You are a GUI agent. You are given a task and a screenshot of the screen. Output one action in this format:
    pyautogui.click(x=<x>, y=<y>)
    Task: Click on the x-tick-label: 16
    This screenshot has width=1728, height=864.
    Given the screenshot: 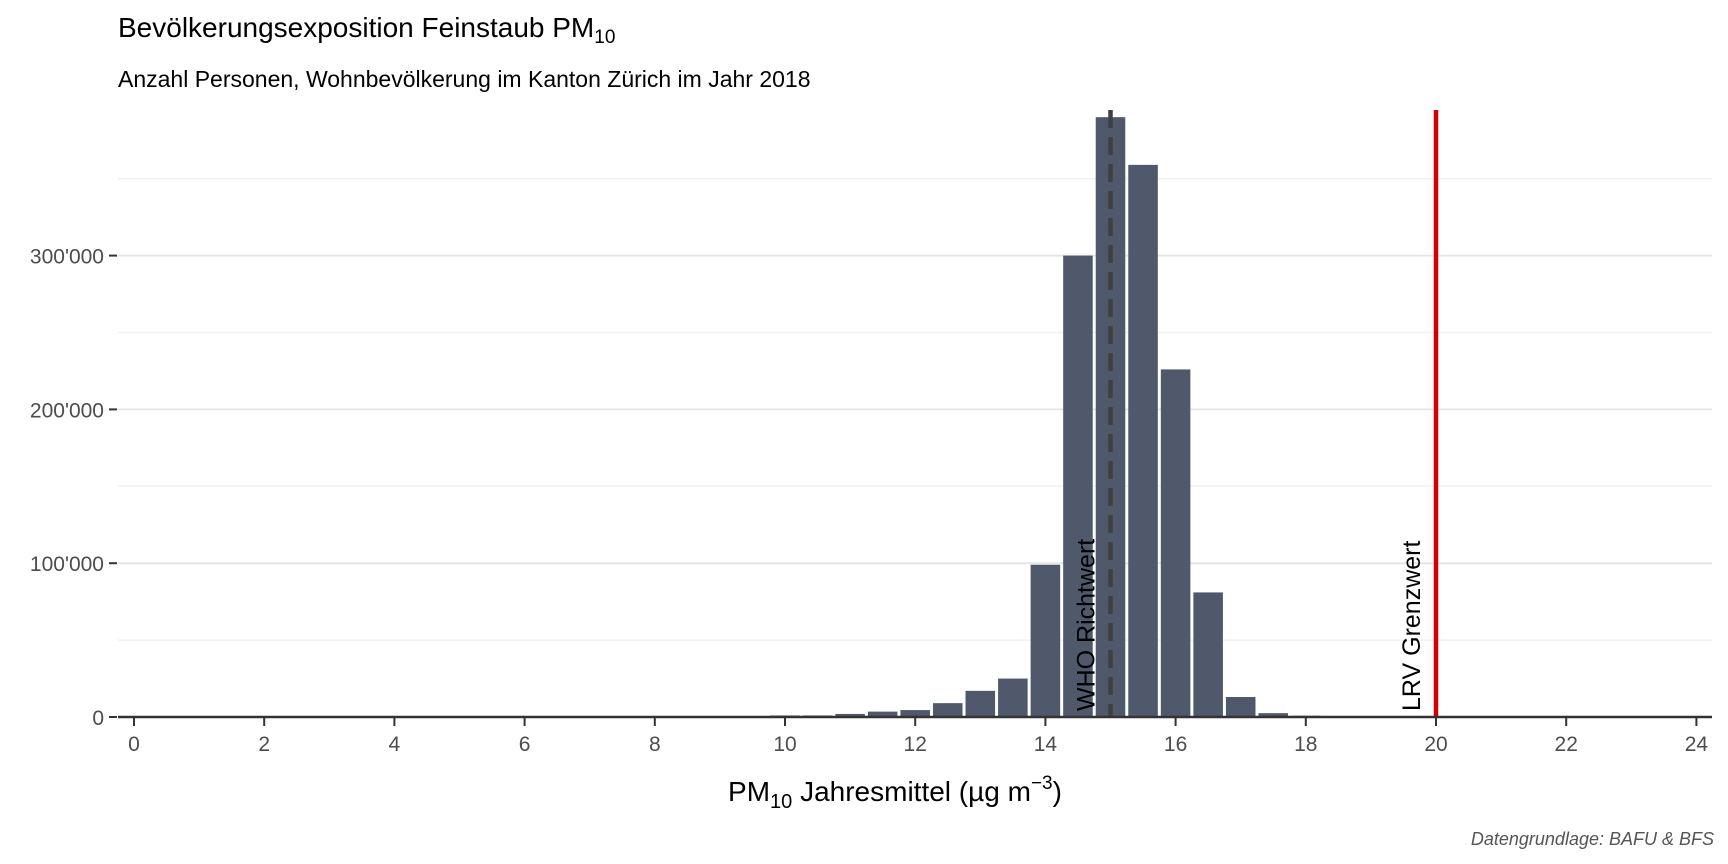 What is the action you would take?
    pyautogui.click(x=1175, y=744)
    